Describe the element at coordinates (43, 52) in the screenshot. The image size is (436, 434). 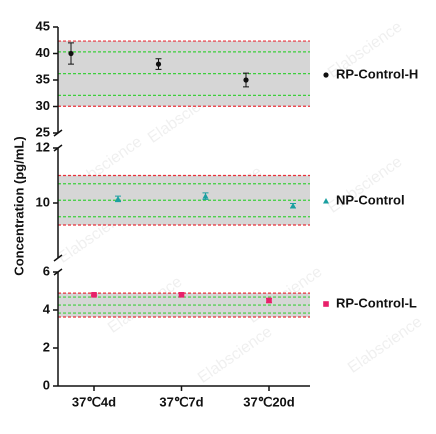
I see `y-tick-label: 40` at that location.